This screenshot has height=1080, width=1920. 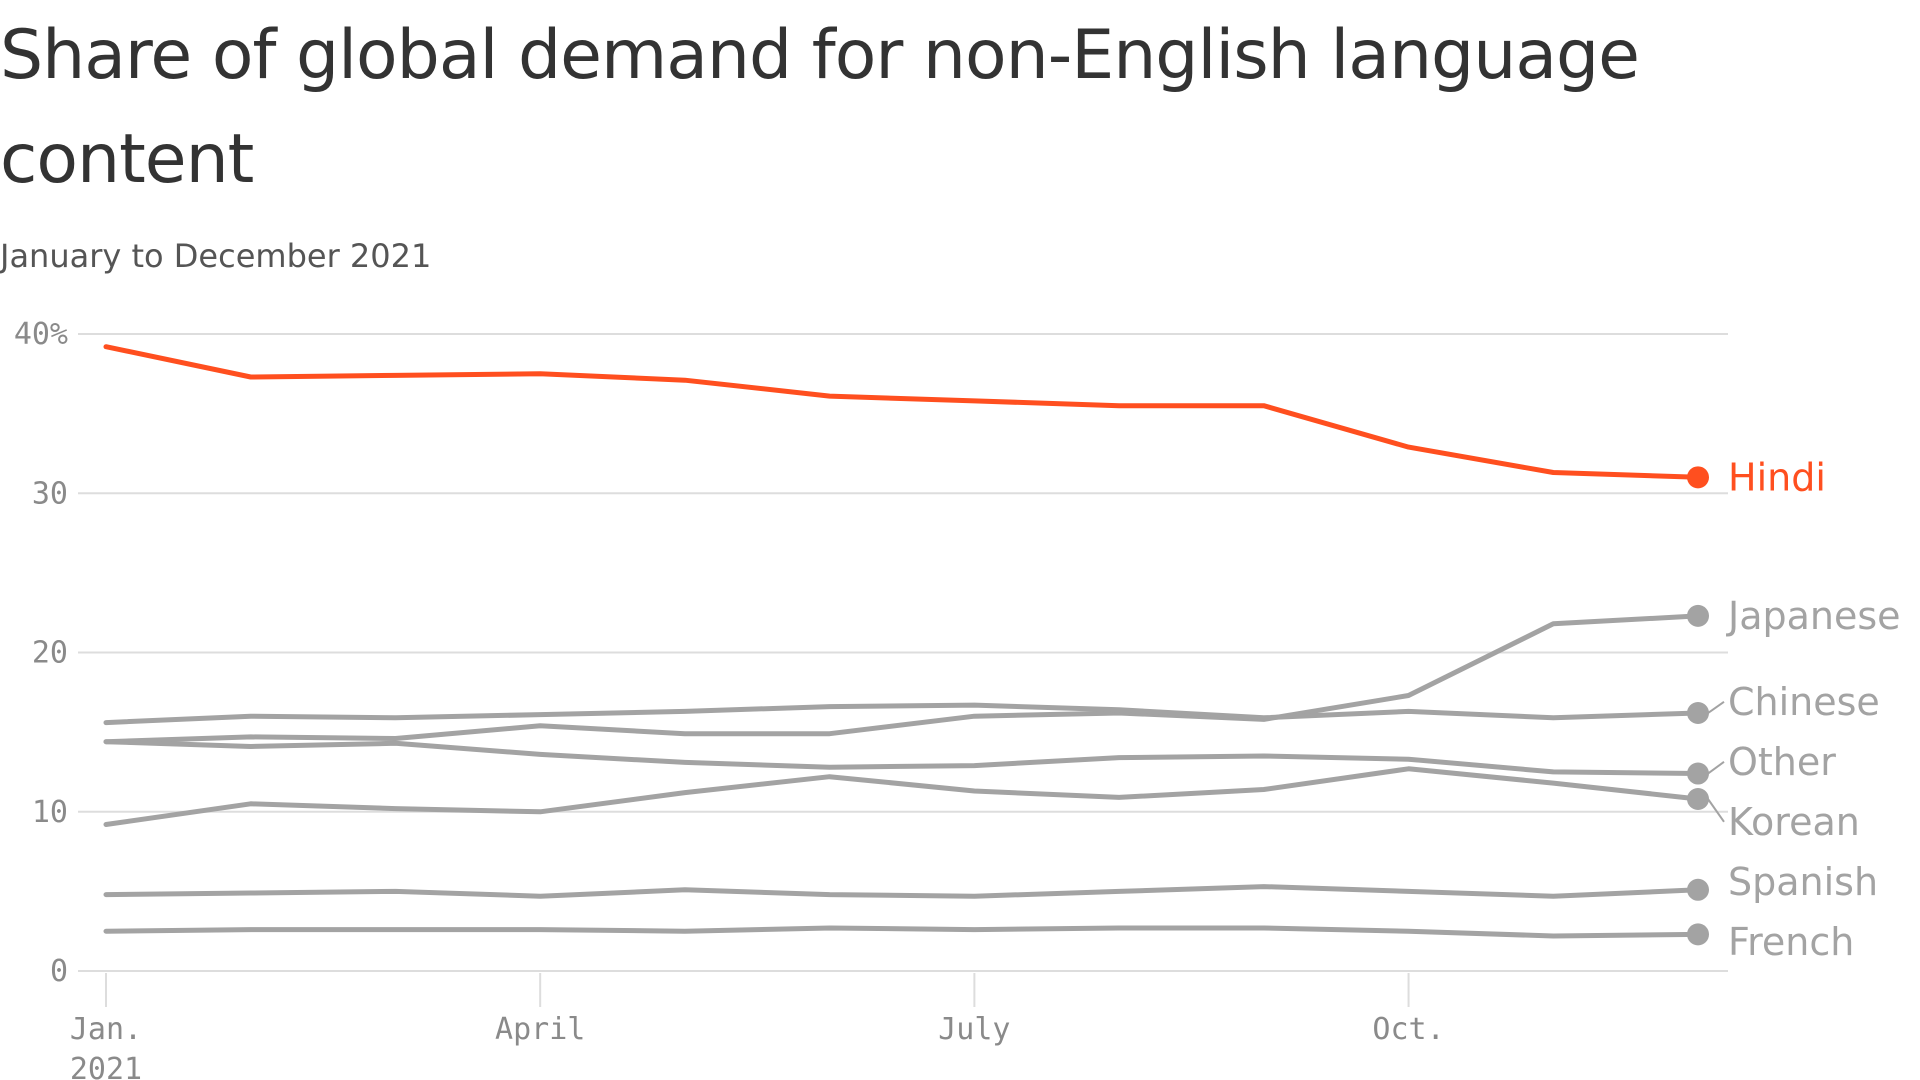 What do you see at coordinates (50, 493) in the screenshot?
I see `y-tick-label: 30` at bounding box center [50, 493].